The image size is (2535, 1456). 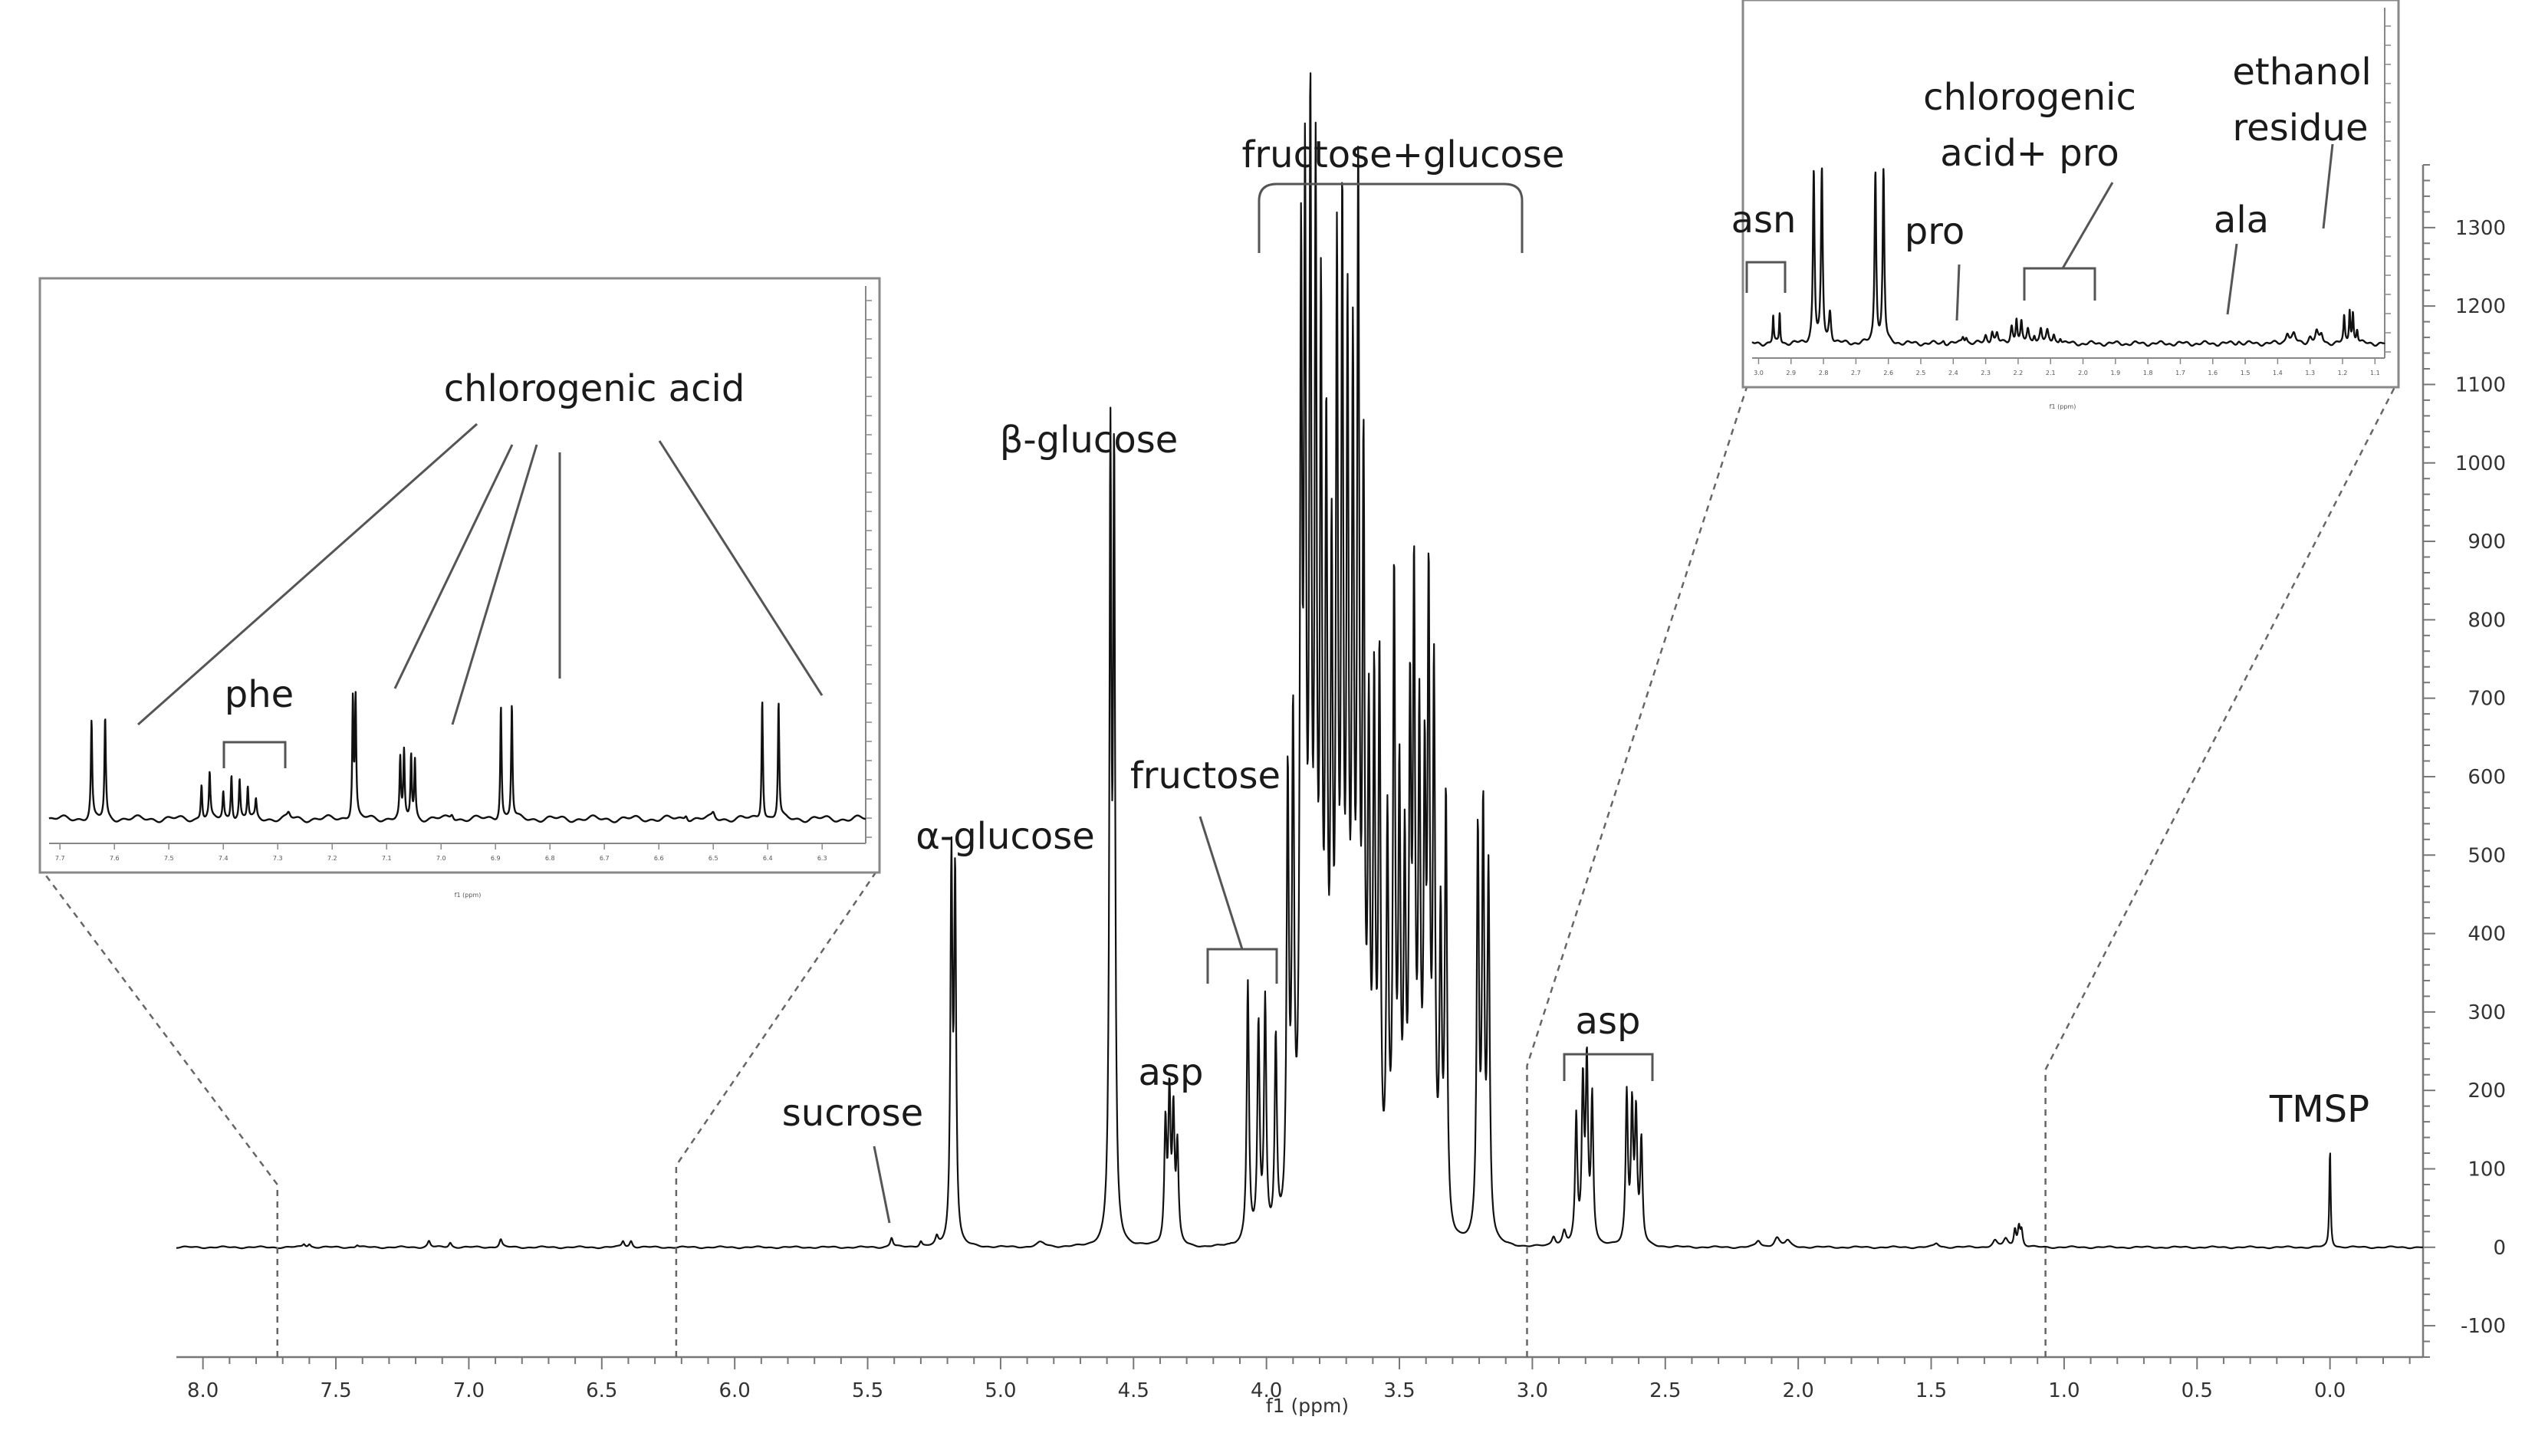 I want to click on inset-x-tick-label: 6.6, so click(x=659, y=858).